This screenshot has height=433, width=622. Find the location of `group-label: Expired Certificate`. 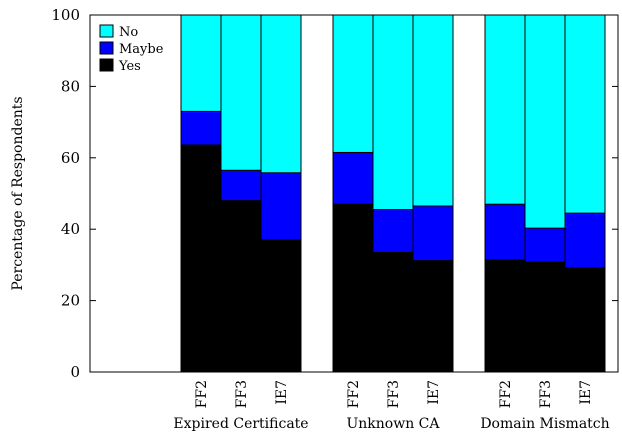

group-label: Expired Certificate is located at coordinates (240, 424).